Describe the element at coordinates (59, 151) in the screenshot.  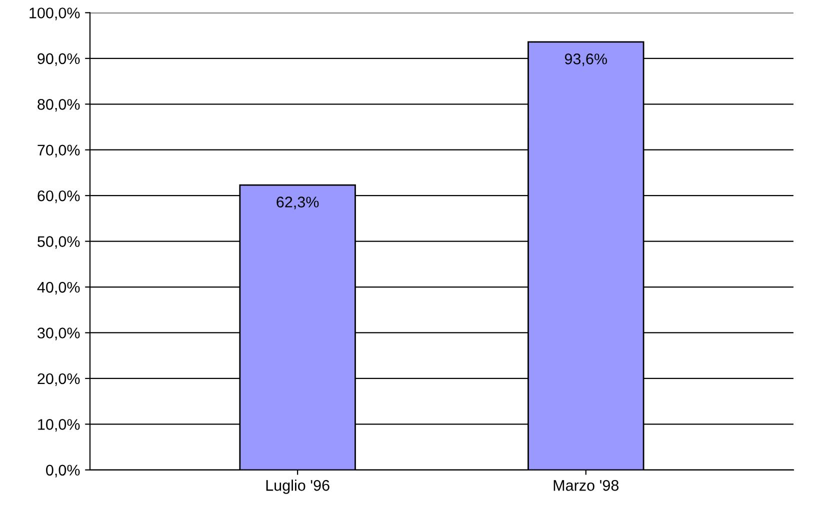
I see `y-tick-label: 70,0%` at that location.